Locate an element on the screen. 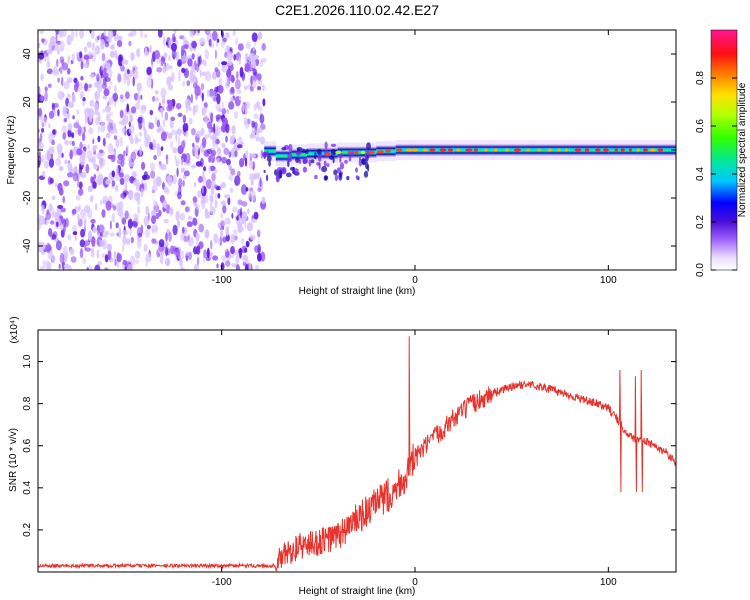 This screenshot has width=750, height=600. y-tick-label: 40 is located at coordinates (27, 54).